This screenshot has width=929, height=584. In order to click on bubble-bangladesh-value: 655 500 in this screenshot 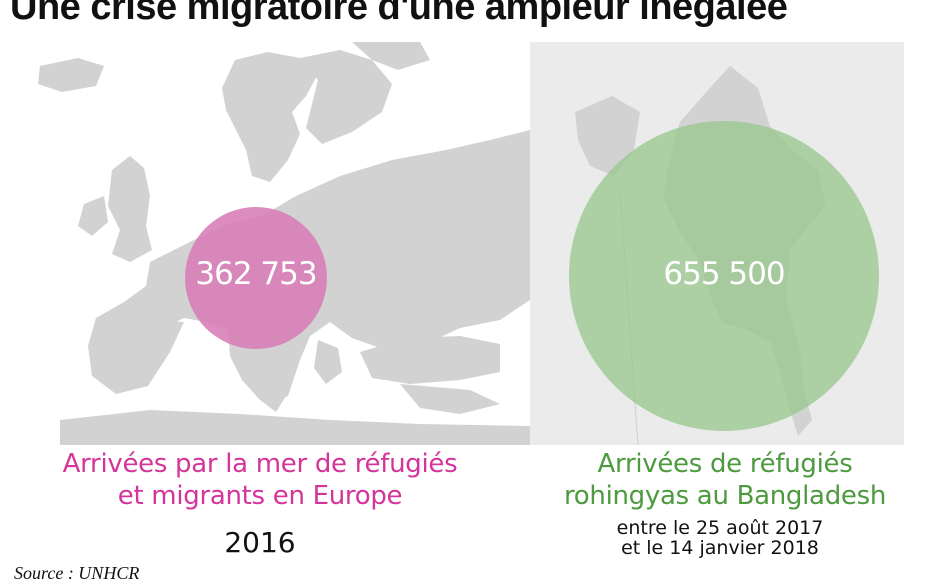, I will do `click(724, 274)`.